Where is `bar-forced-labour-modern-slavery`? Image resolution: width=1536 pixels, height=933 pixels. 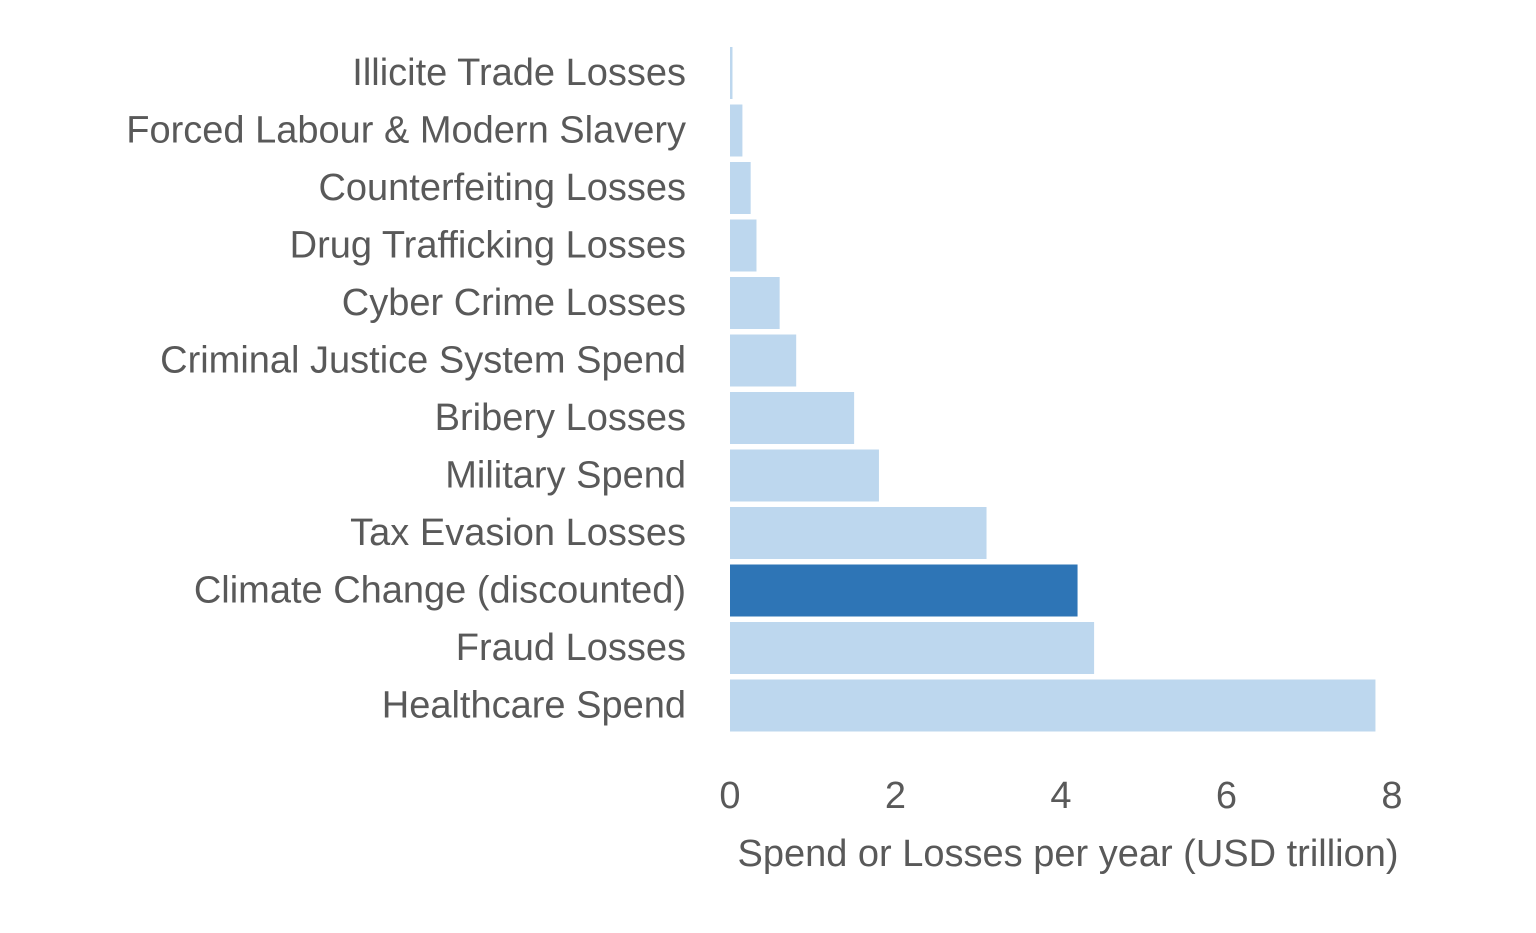 bar-forced-labour-modern-slavery is located at coordinates (736, 130).